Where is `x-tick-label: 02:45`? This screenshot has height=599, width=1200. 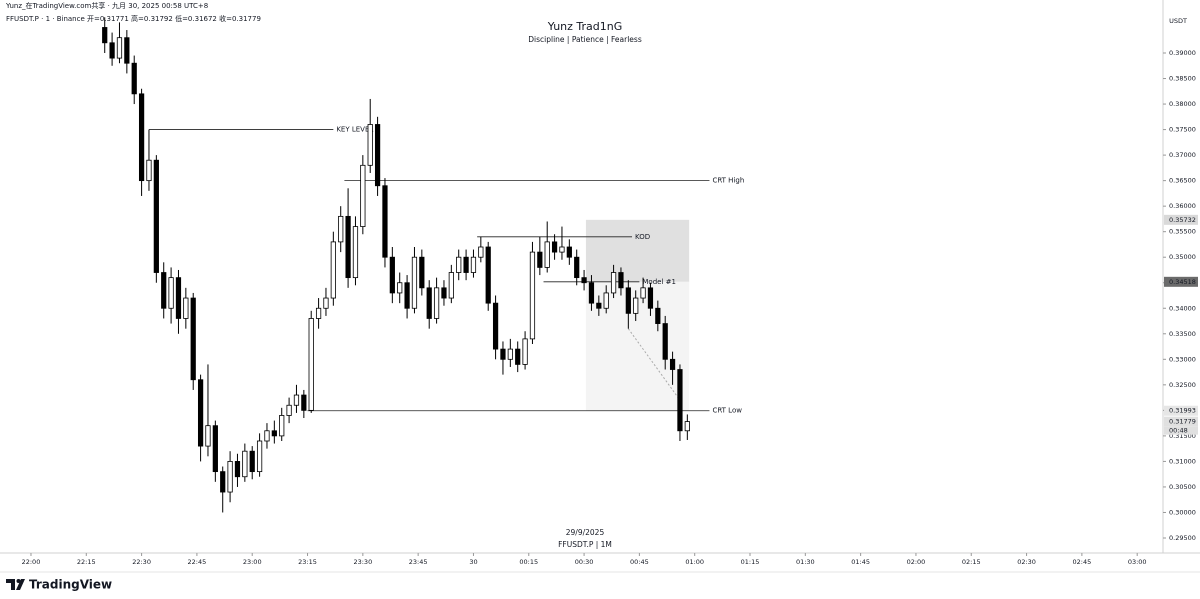
x-tick-label: 02:45 is located at coordinates (1082, 562).